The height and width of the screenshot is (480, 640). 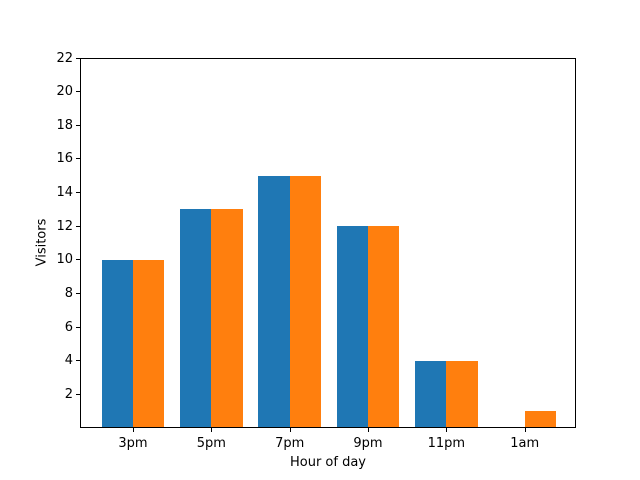 I want to click on bar-7pm-blue-series, so click(x=274, y=301).